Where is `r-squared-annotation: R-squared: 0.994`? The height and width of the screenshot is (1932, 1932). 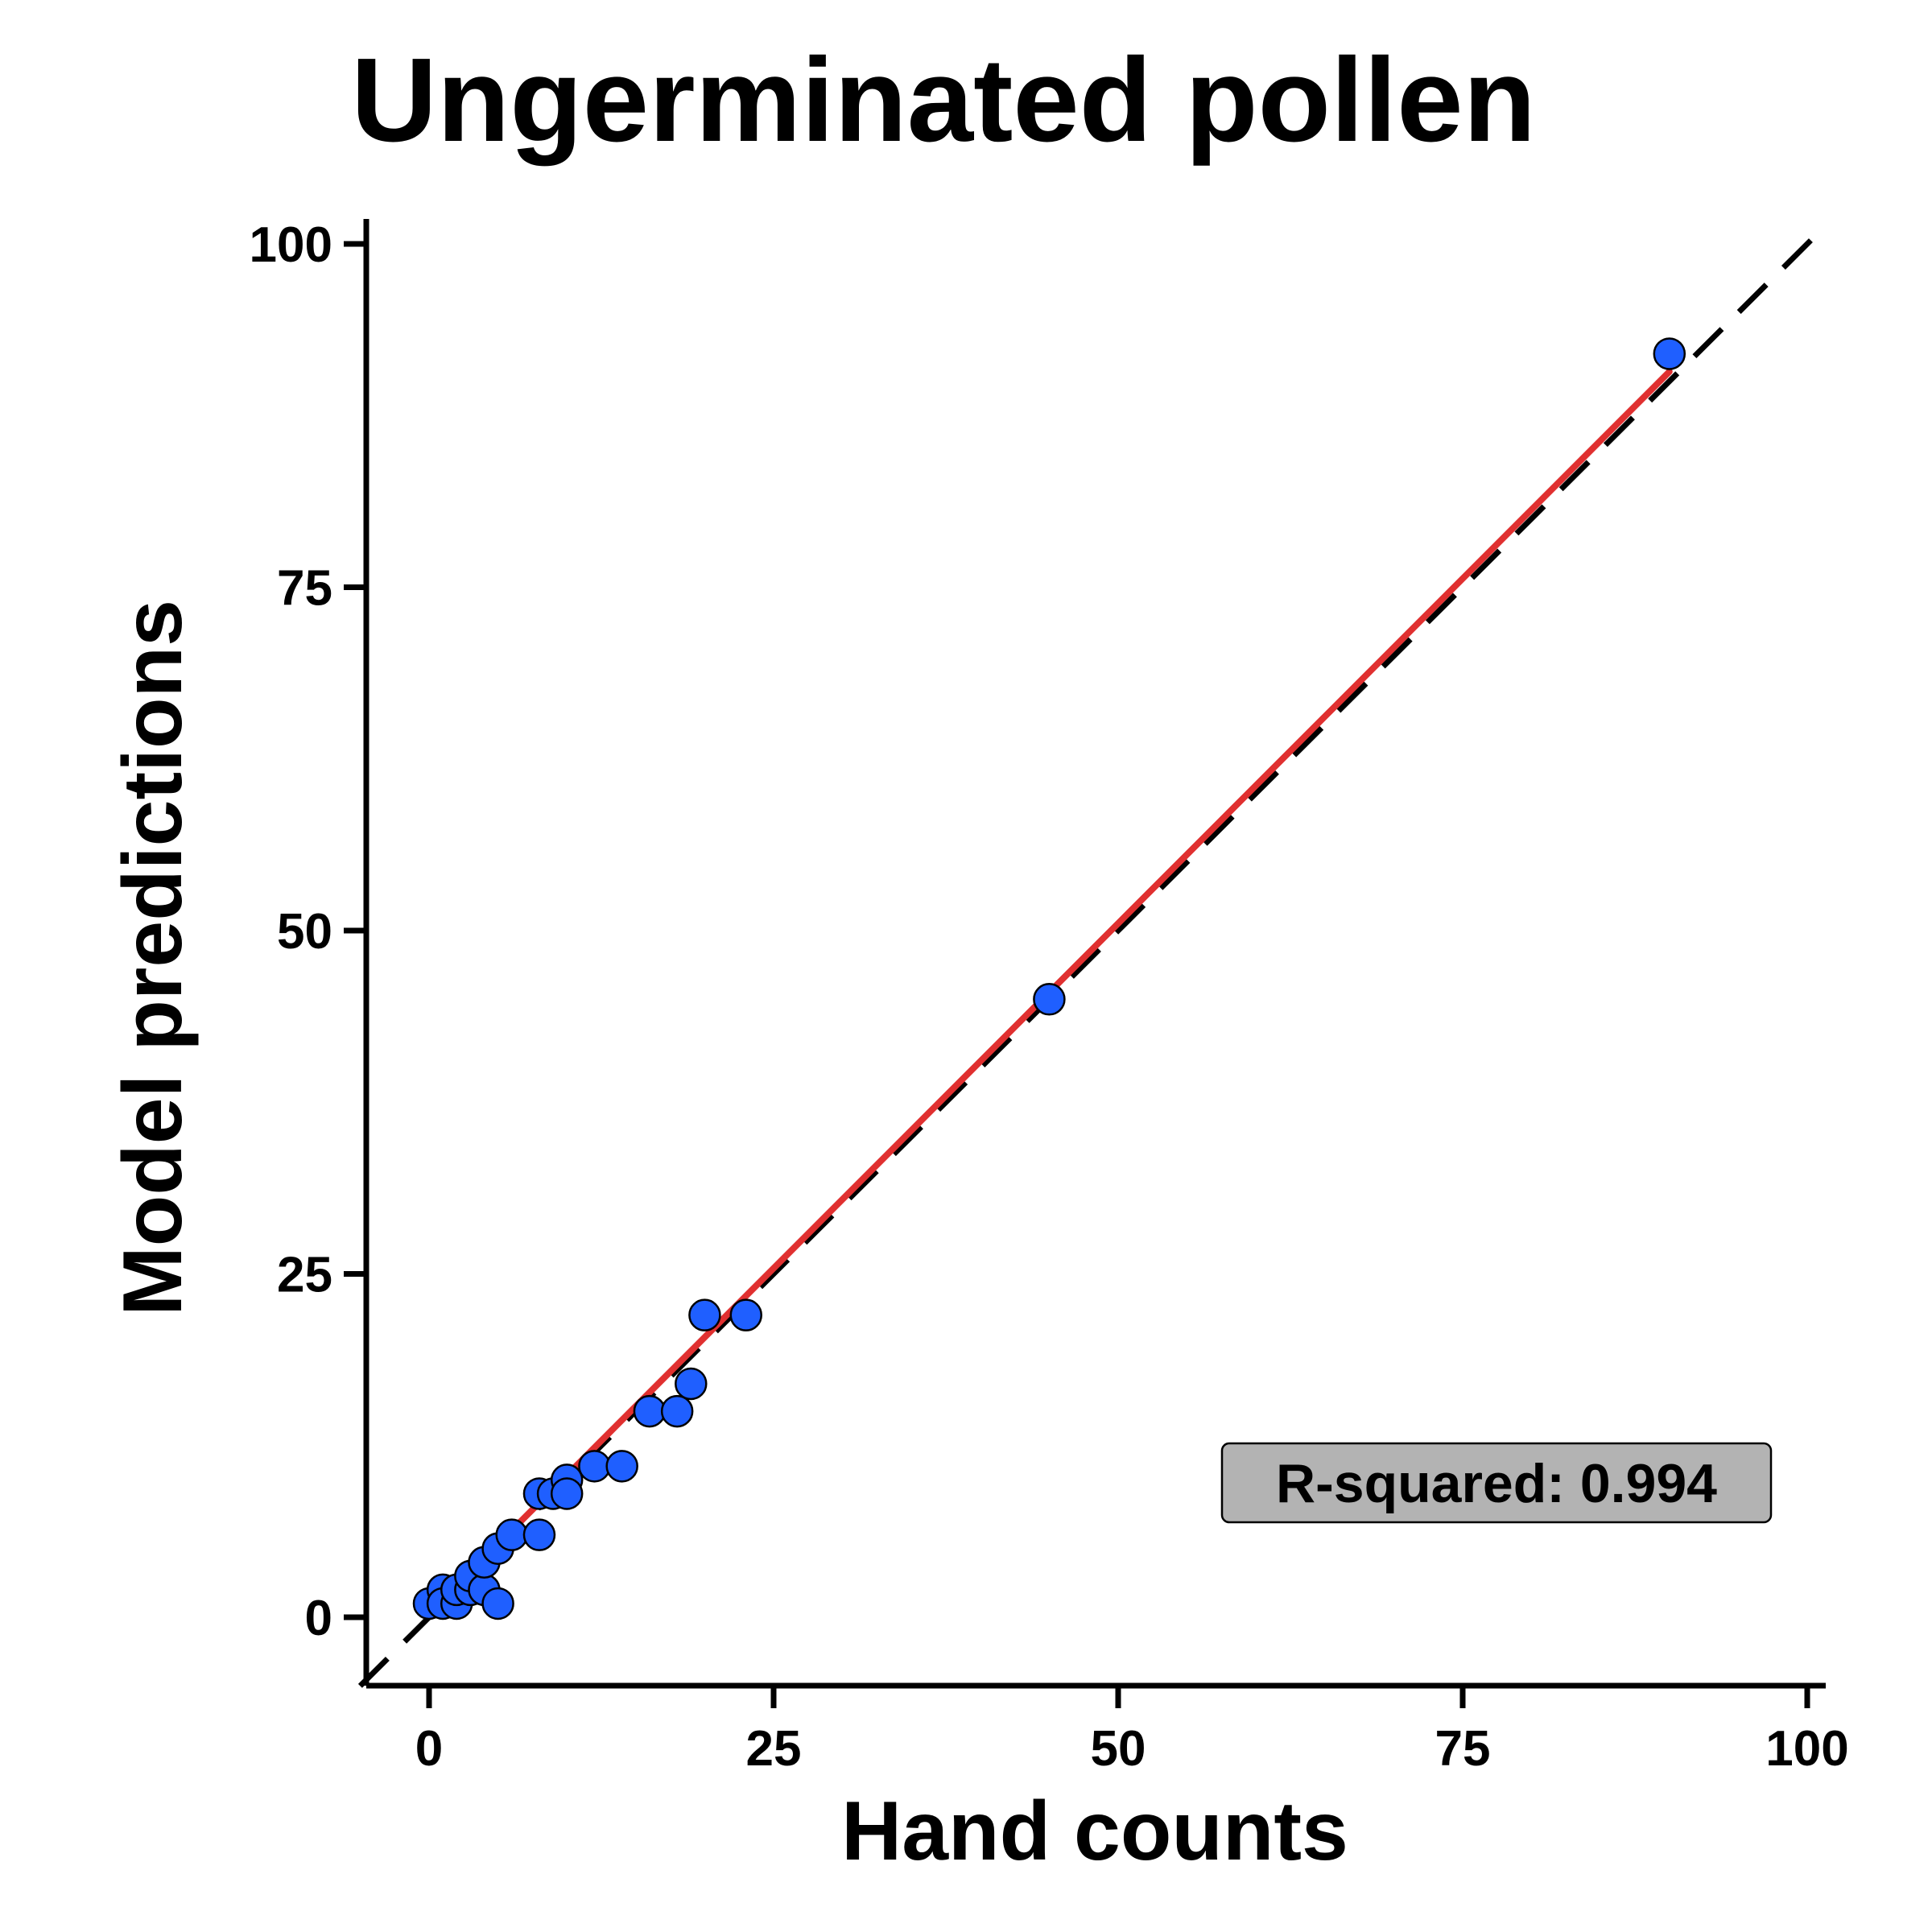 r-squared-annotation: R-squared: 0.994 is located at coordinates (1496, 1483).